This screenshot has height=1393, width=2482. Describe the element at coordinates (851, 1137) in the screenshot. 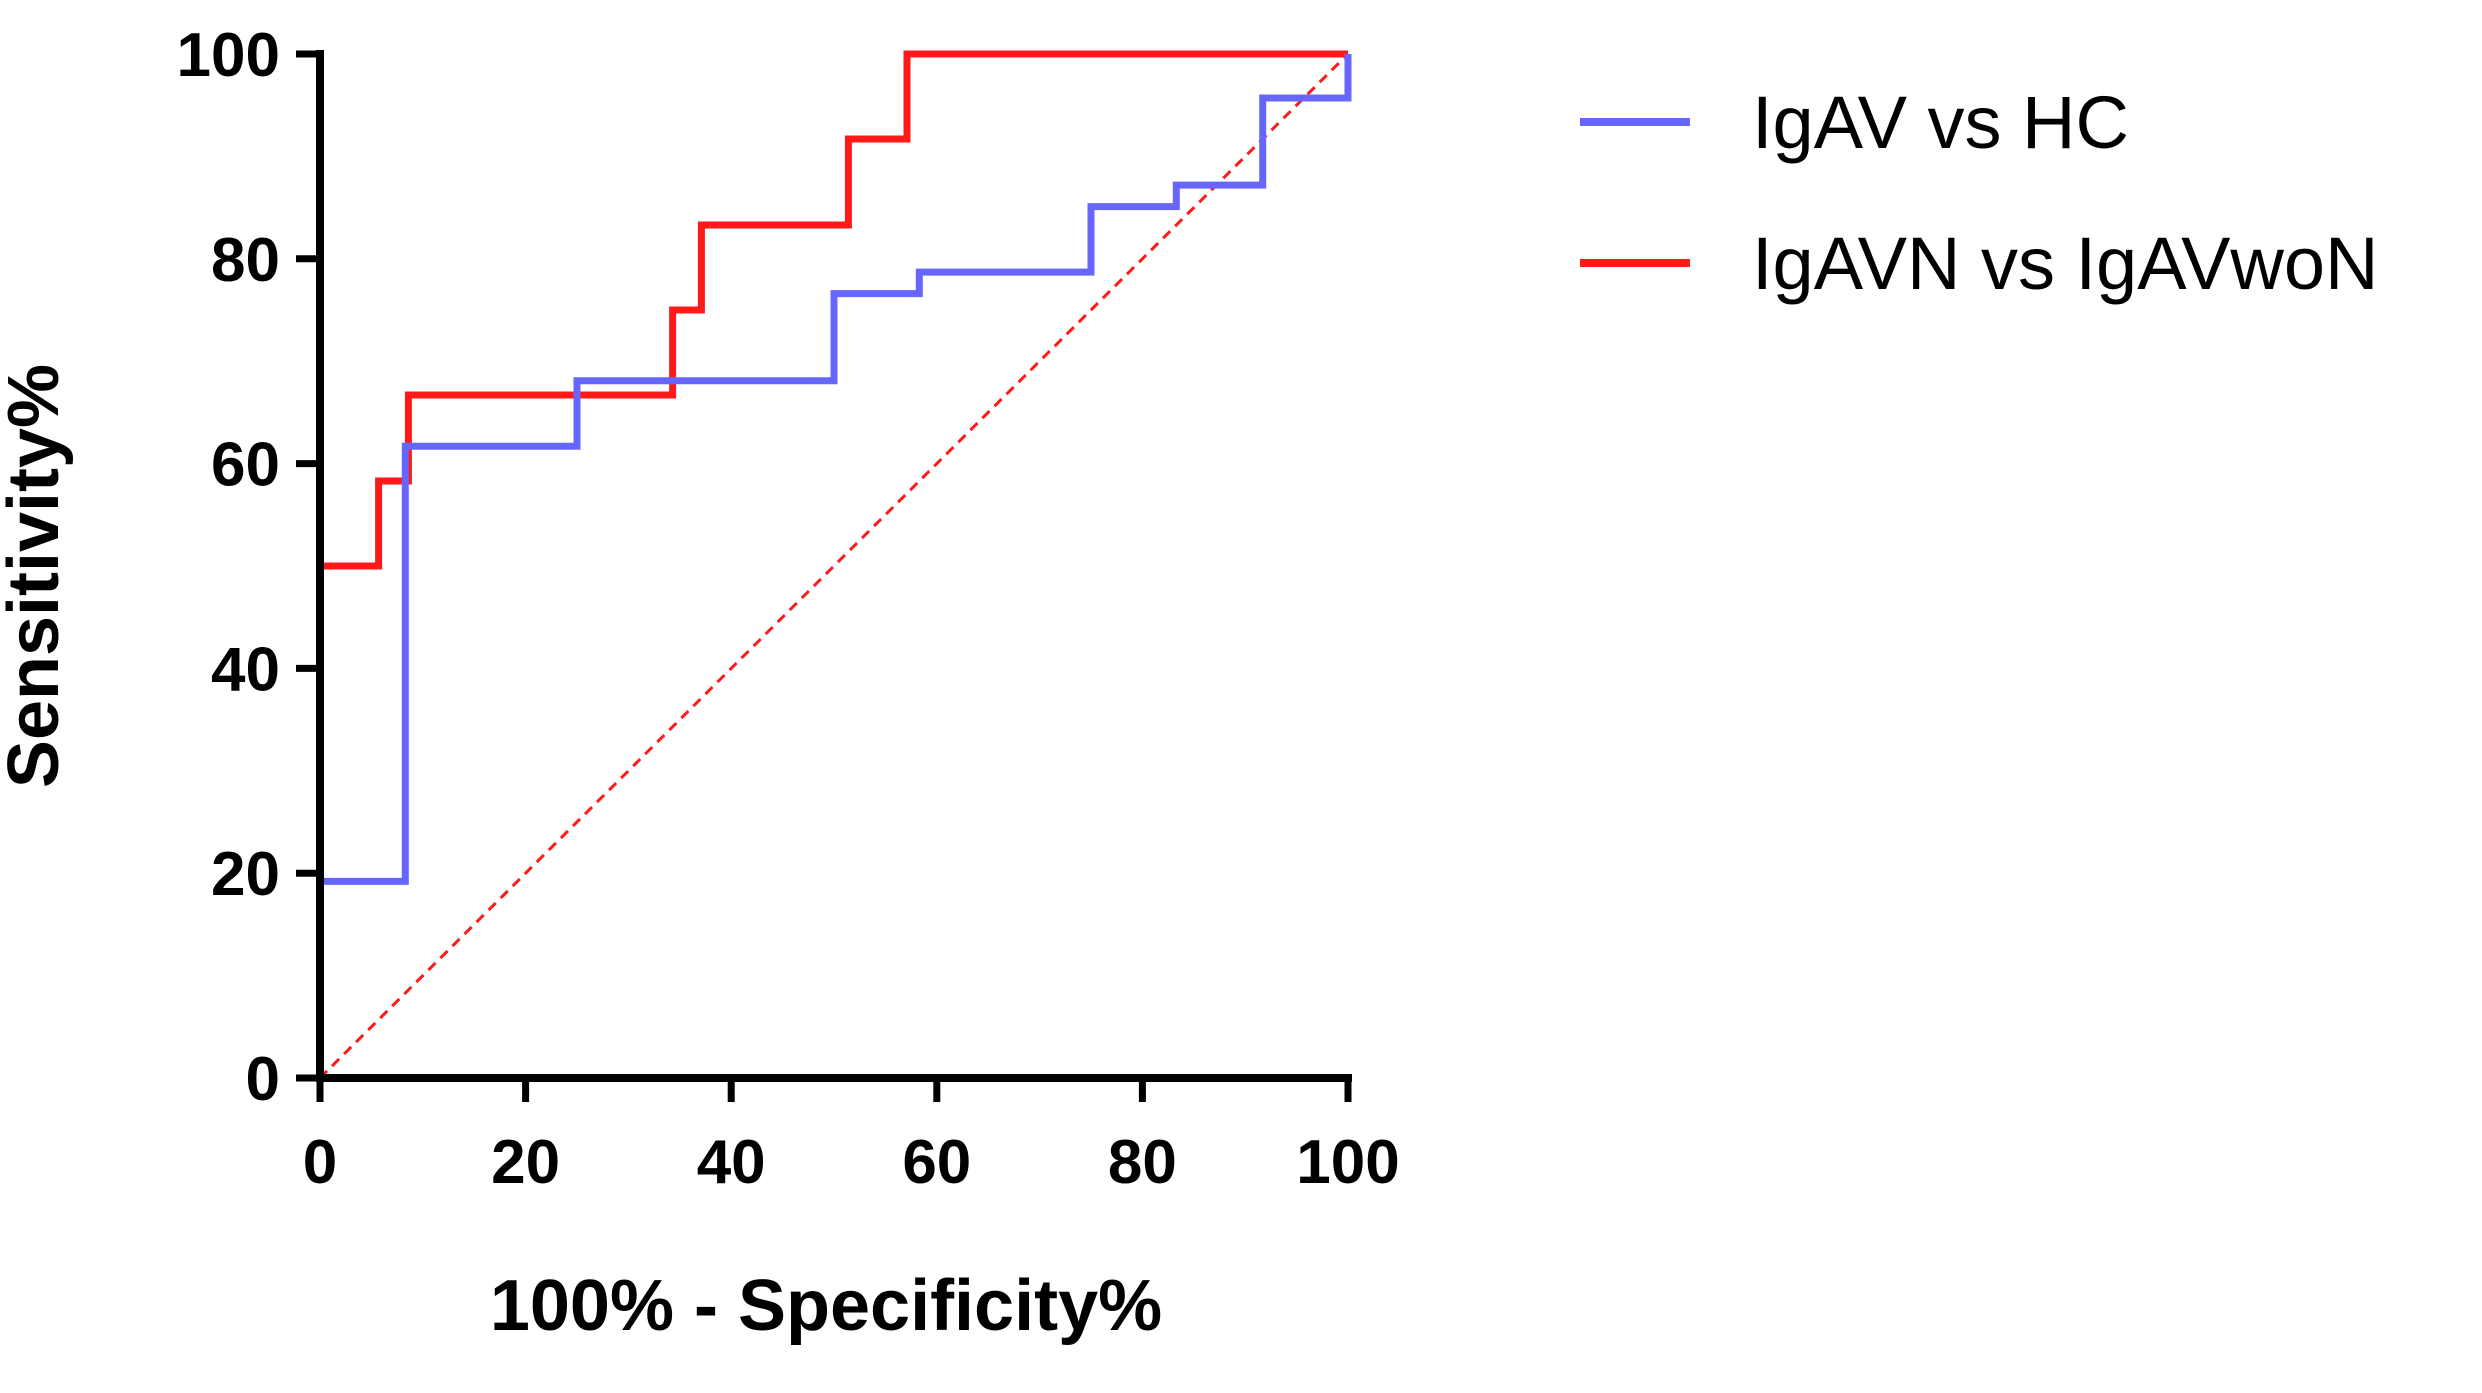

I see `x-axis-ticks: 0 20 40 60 80 100` at that location.